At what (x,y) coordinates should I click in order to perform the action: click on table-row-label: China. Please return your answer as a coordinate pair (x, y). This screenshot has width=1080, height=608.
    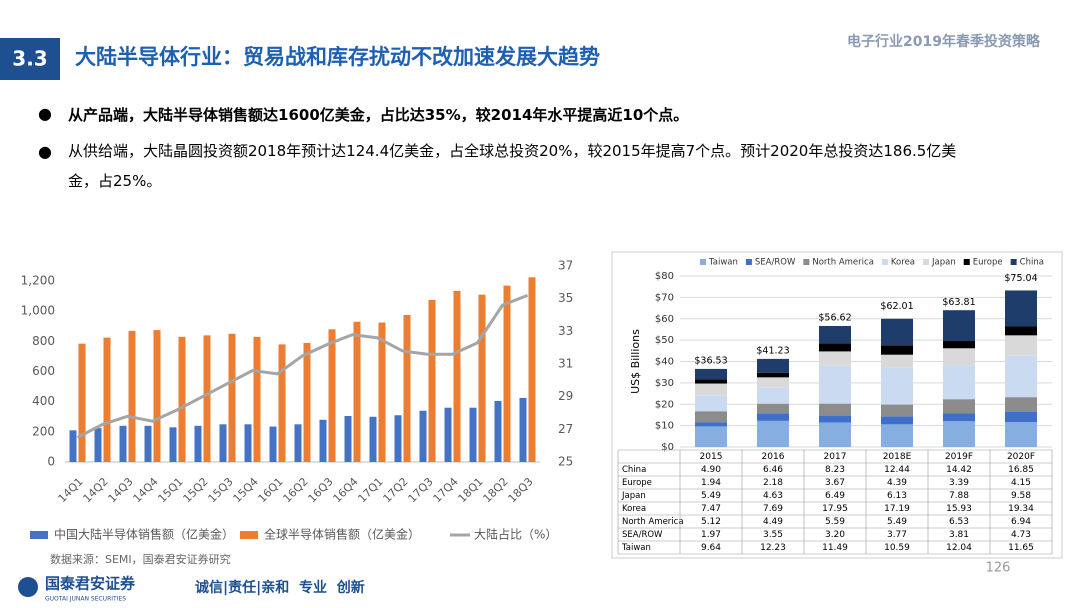
    Looking at the image, I should click on (634, 470).